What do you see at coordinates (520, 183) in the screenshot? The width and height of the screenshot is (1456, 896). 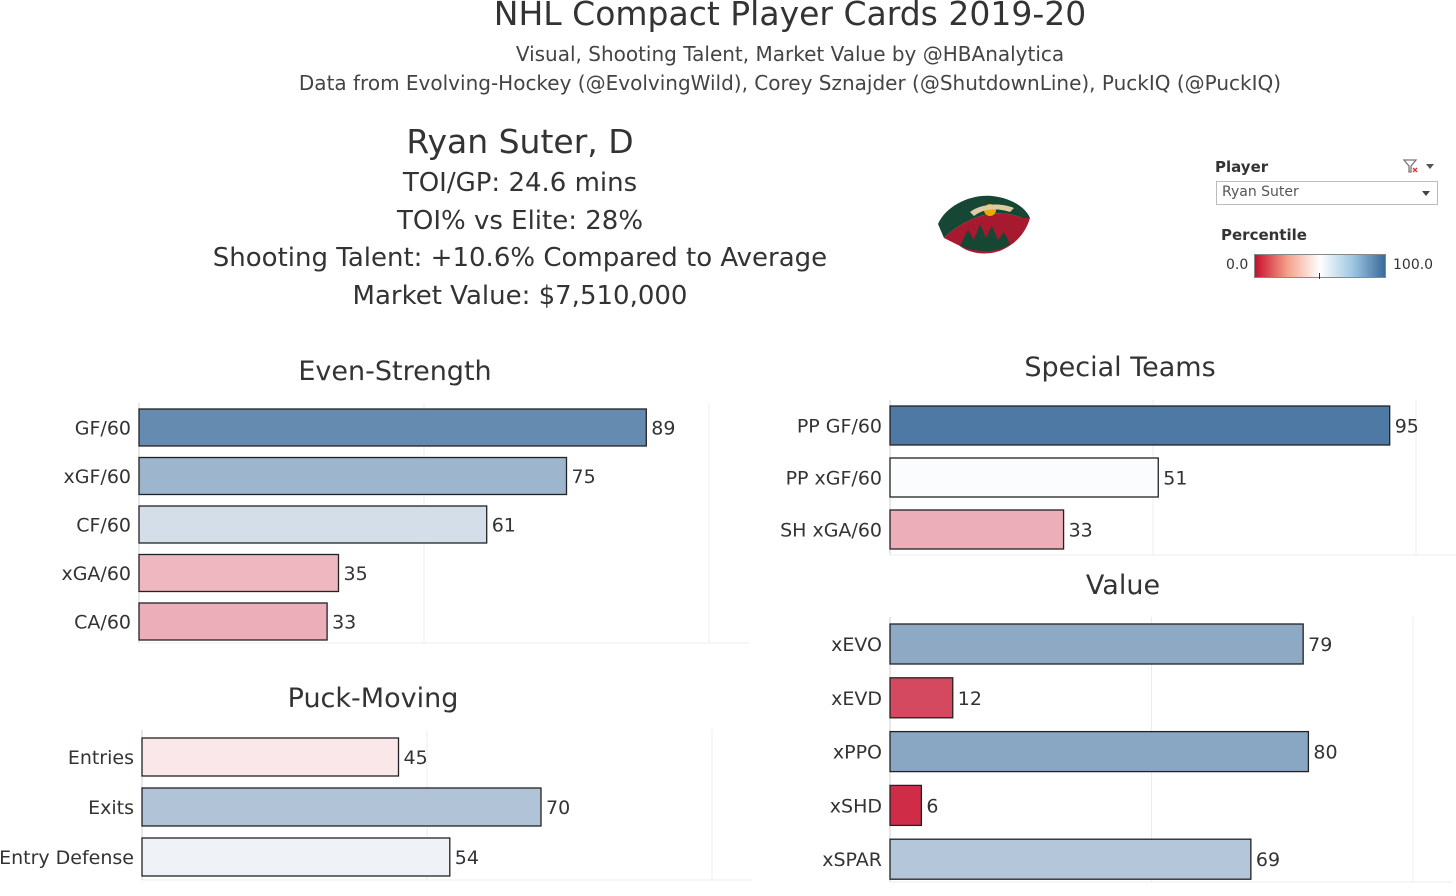 I see `toi-per-game: TOI/GP: 24.6 mins` at bounding box center [520, 183].